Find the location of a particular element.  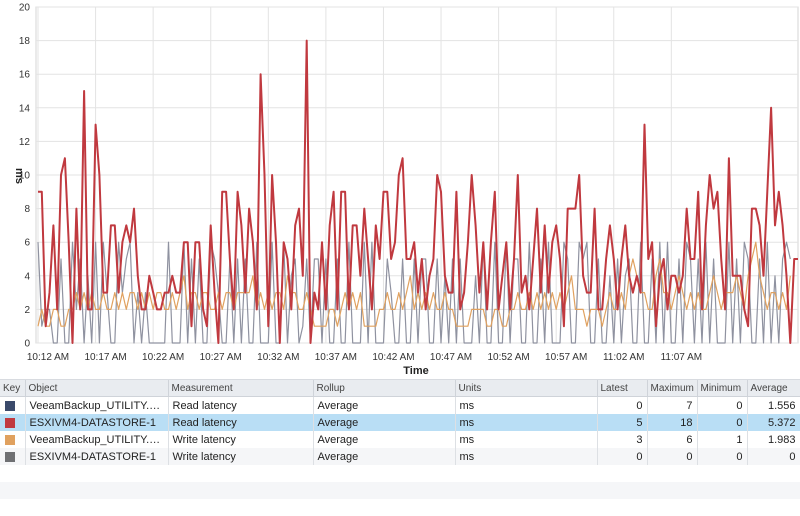

x-tick-label: 10:17 AM is located at coordinates (105, 357).